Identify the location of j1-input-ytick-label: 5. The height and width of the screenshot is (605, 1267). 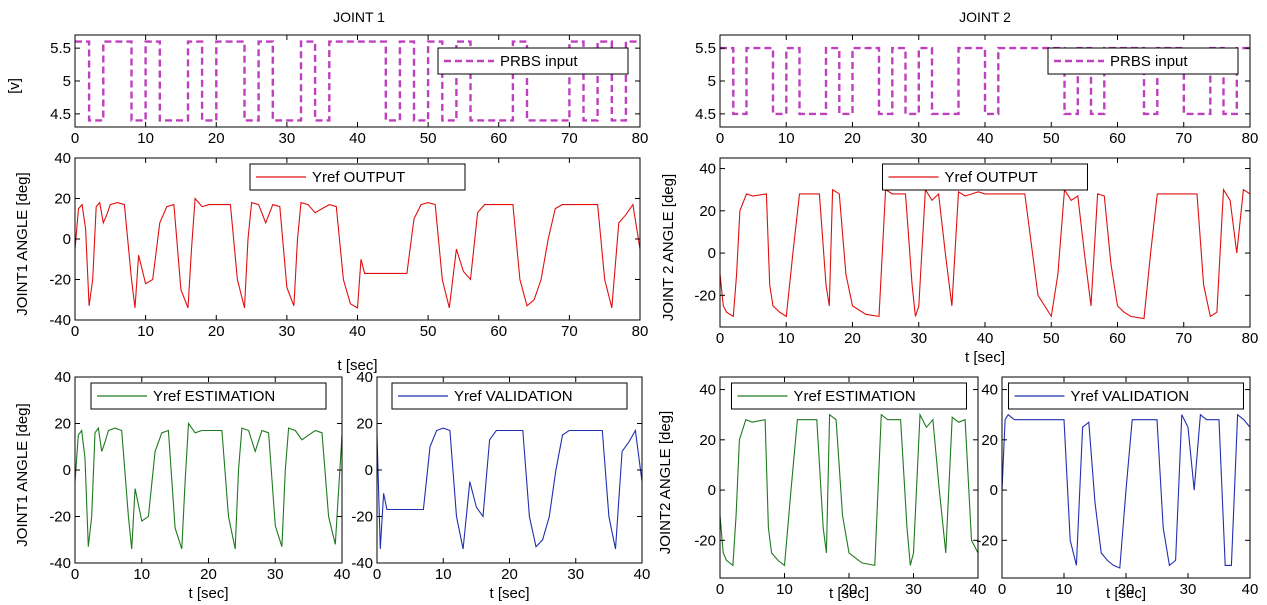
(67, 81).